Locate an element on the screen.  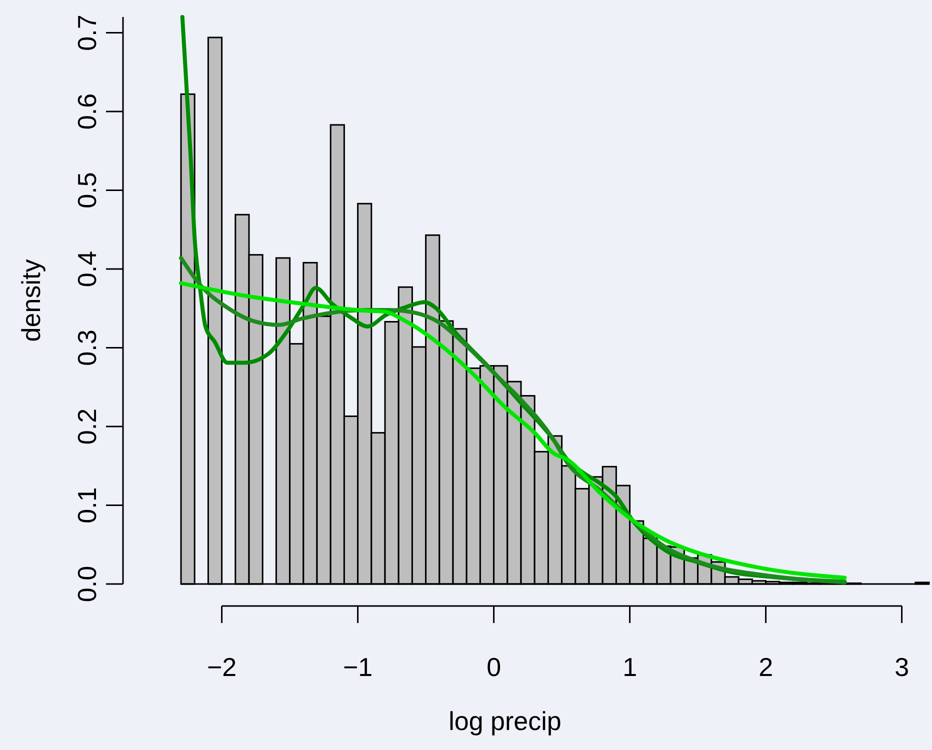
y-tick-label: 0.4 is located at coordinates (87, 269).